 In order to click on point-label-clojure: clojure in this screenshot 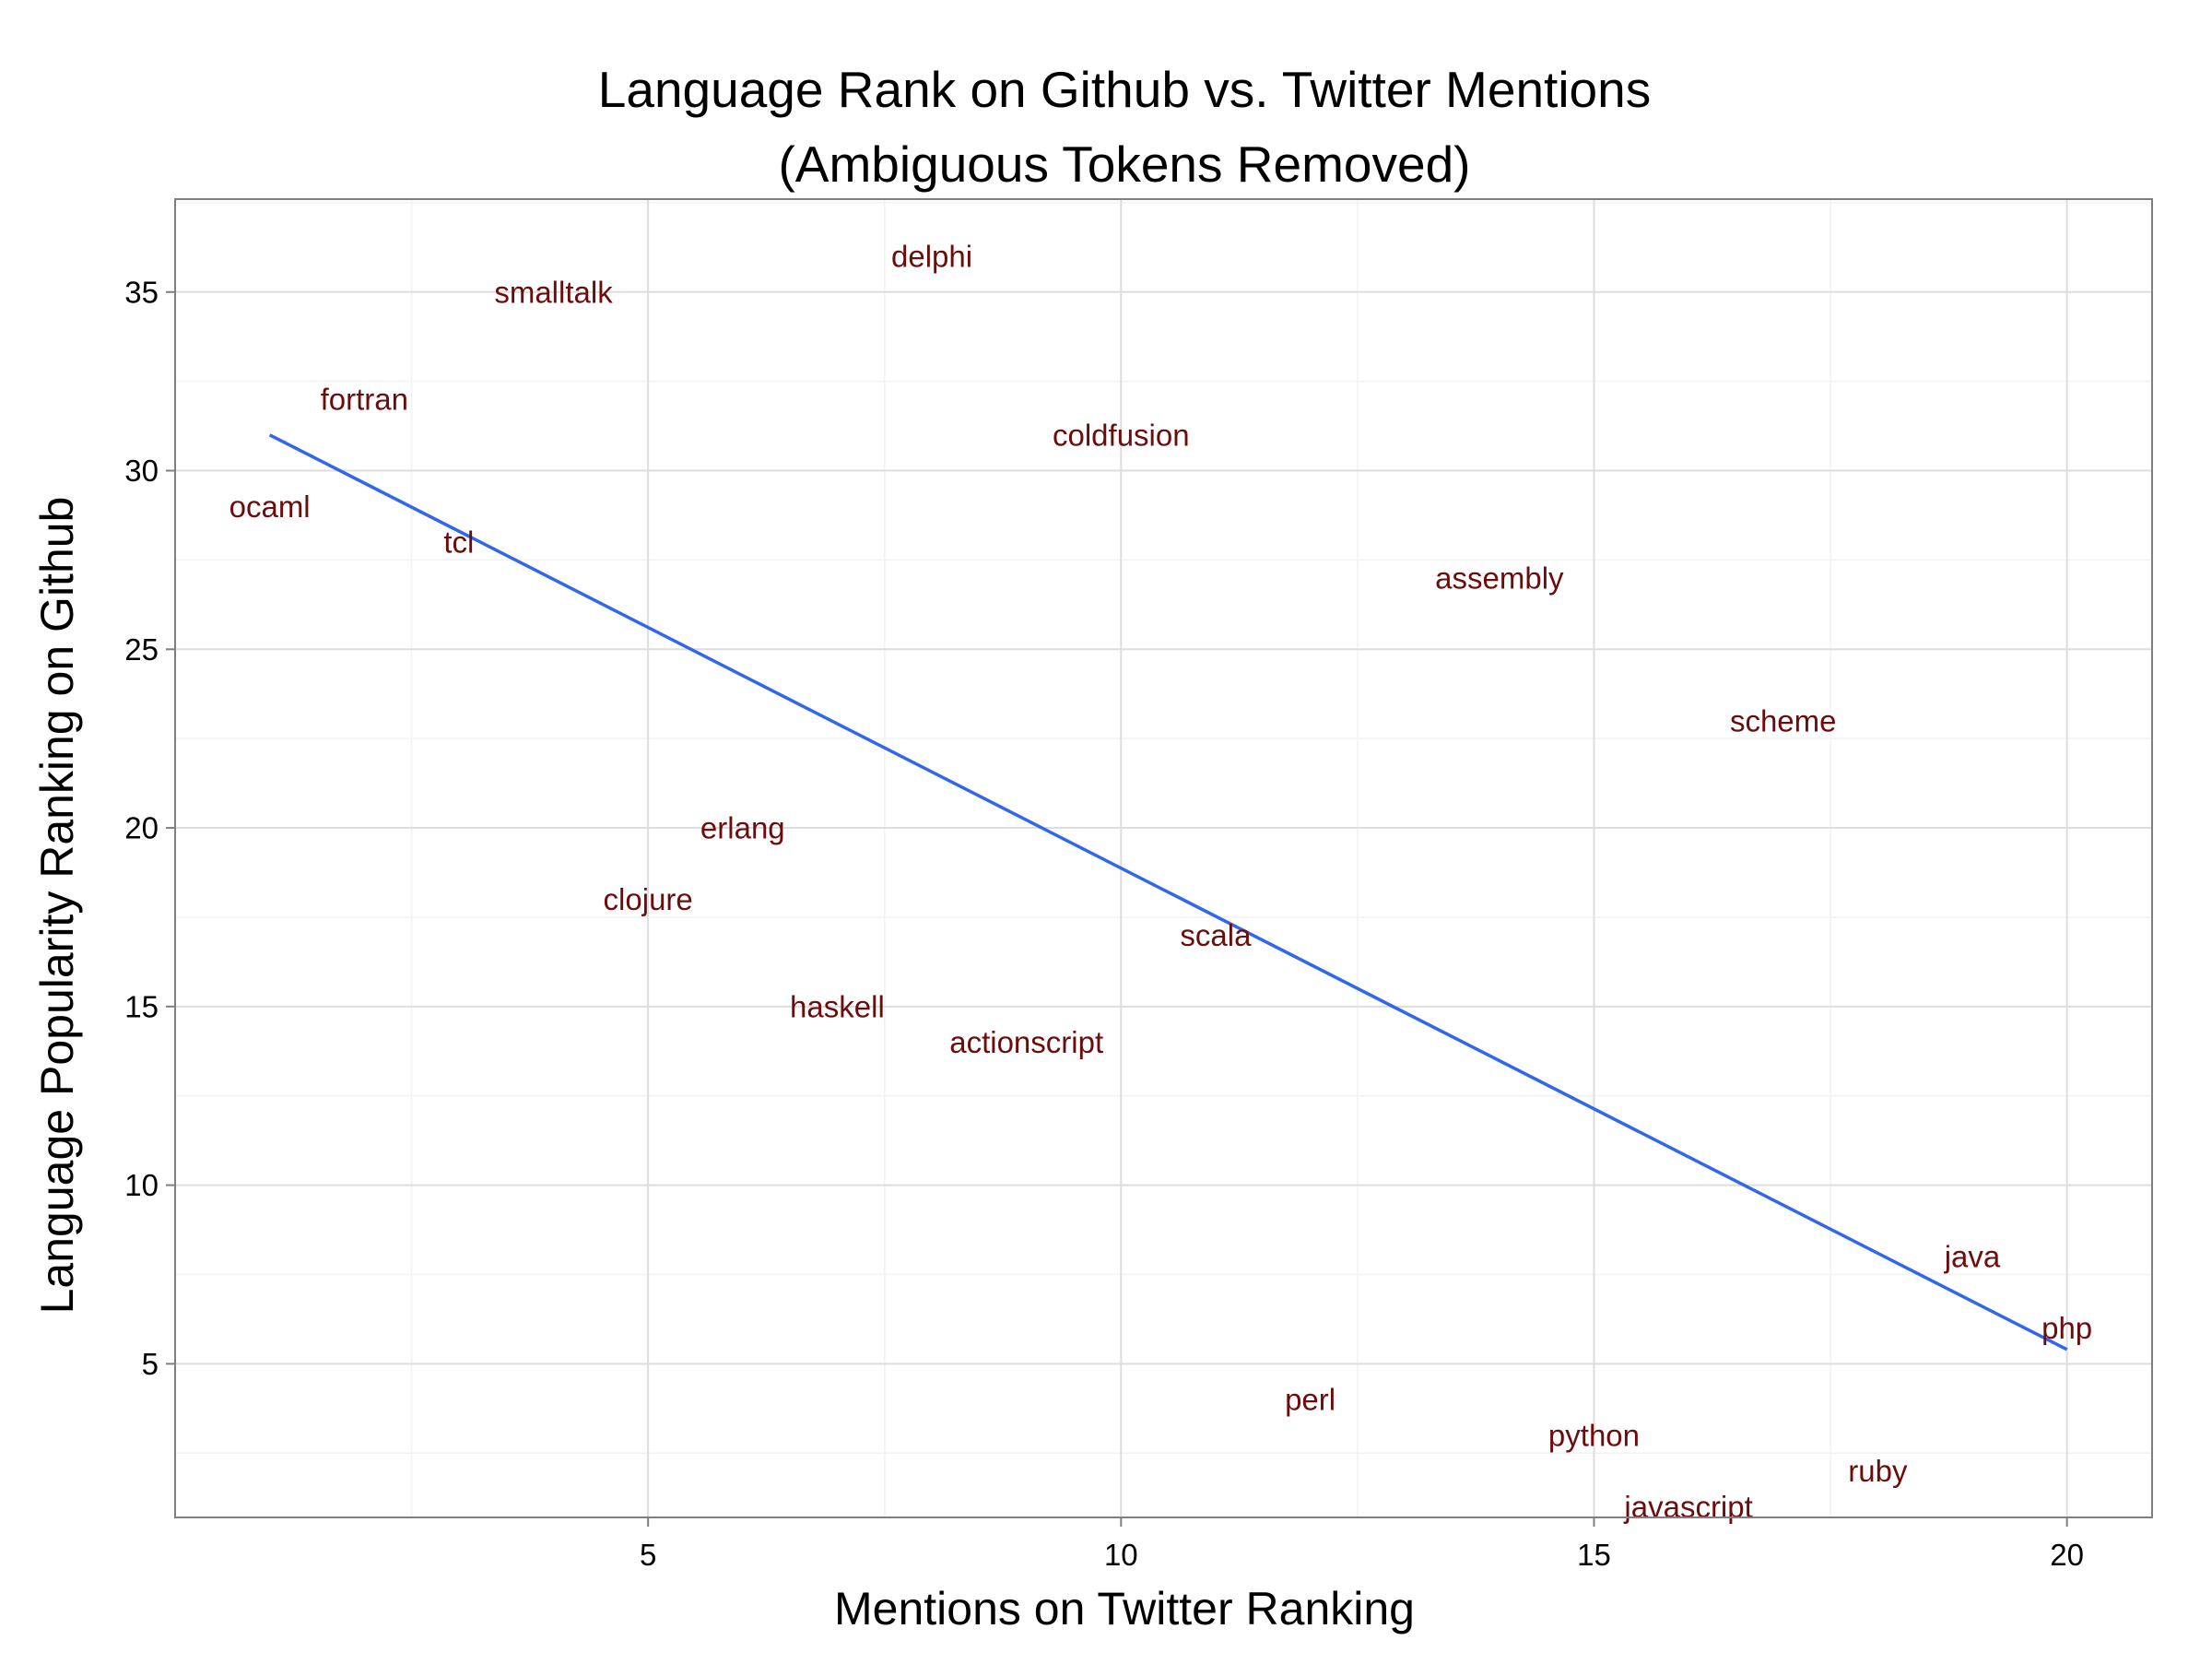, I will do `click(648, 899)`.